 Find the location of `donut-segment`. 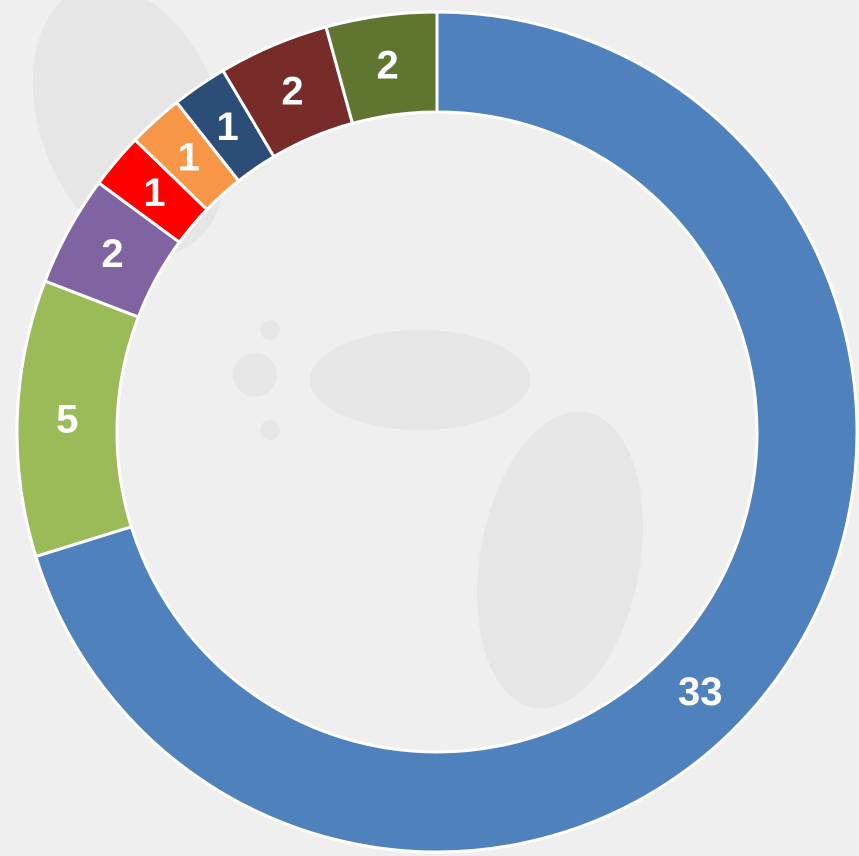

donut-segment is located at coordinates (381, 68).